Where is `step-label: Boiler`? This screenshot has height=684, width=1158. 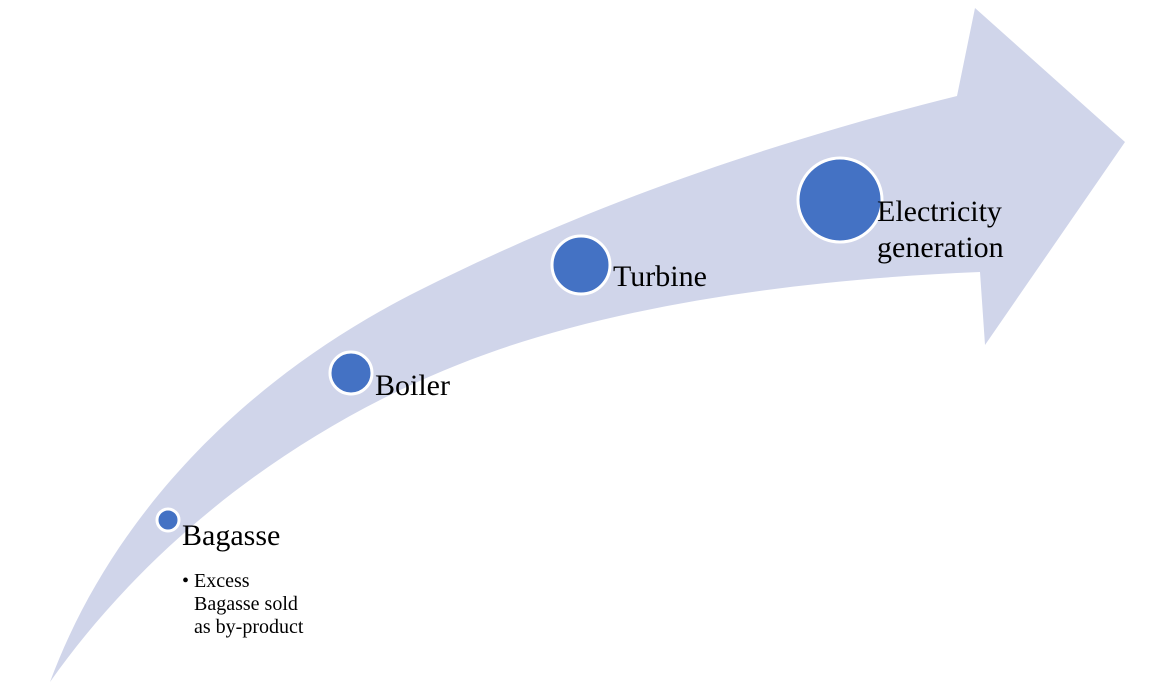
step-label: Boiler is located at coordinates (412, 385).